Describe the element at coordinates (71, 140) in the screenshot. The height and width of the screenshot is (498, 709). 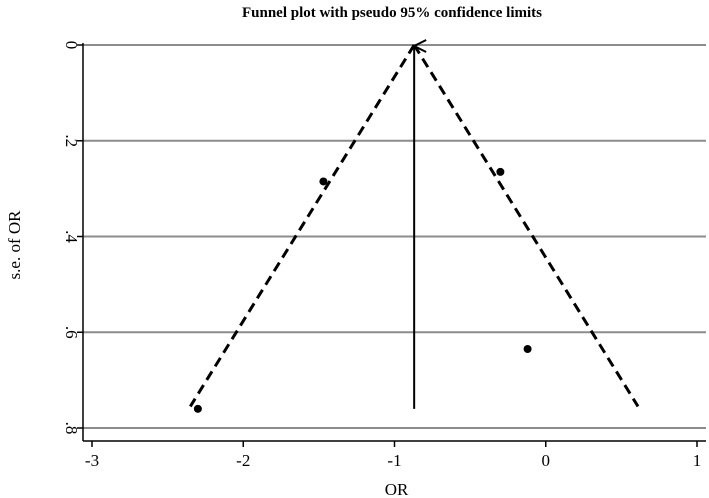
I see `y-tick-label: .2` at that location.